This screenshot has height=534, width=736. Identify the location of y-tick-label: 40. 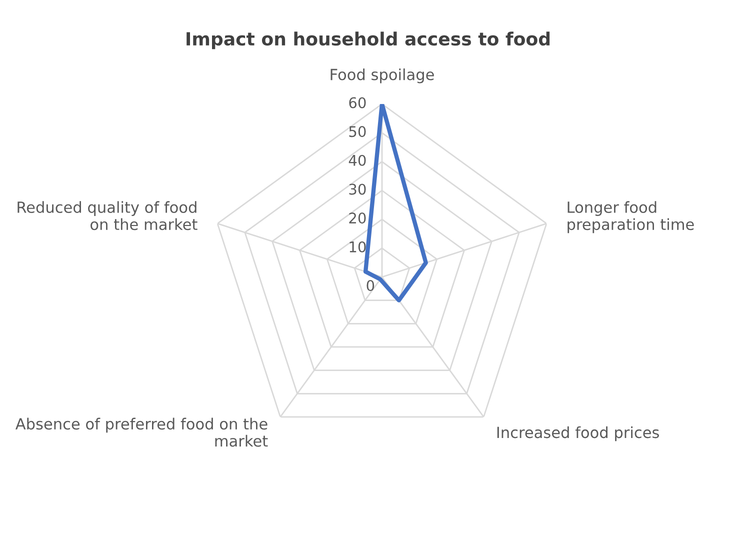
(357, 160).